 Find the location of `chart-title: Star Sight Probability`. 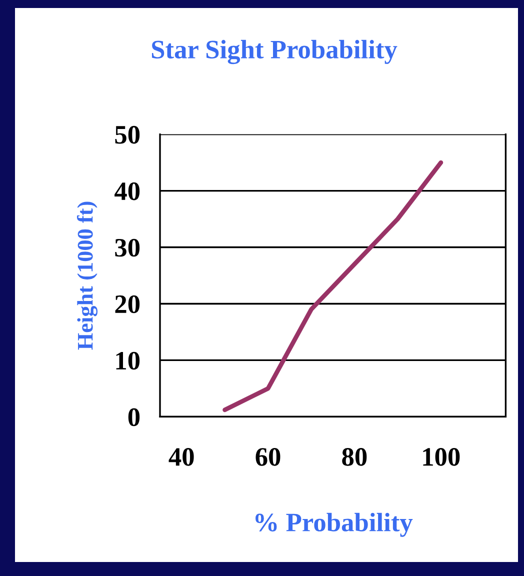

chart-title: Star Sight Probability is located at coordinates (275, 52).